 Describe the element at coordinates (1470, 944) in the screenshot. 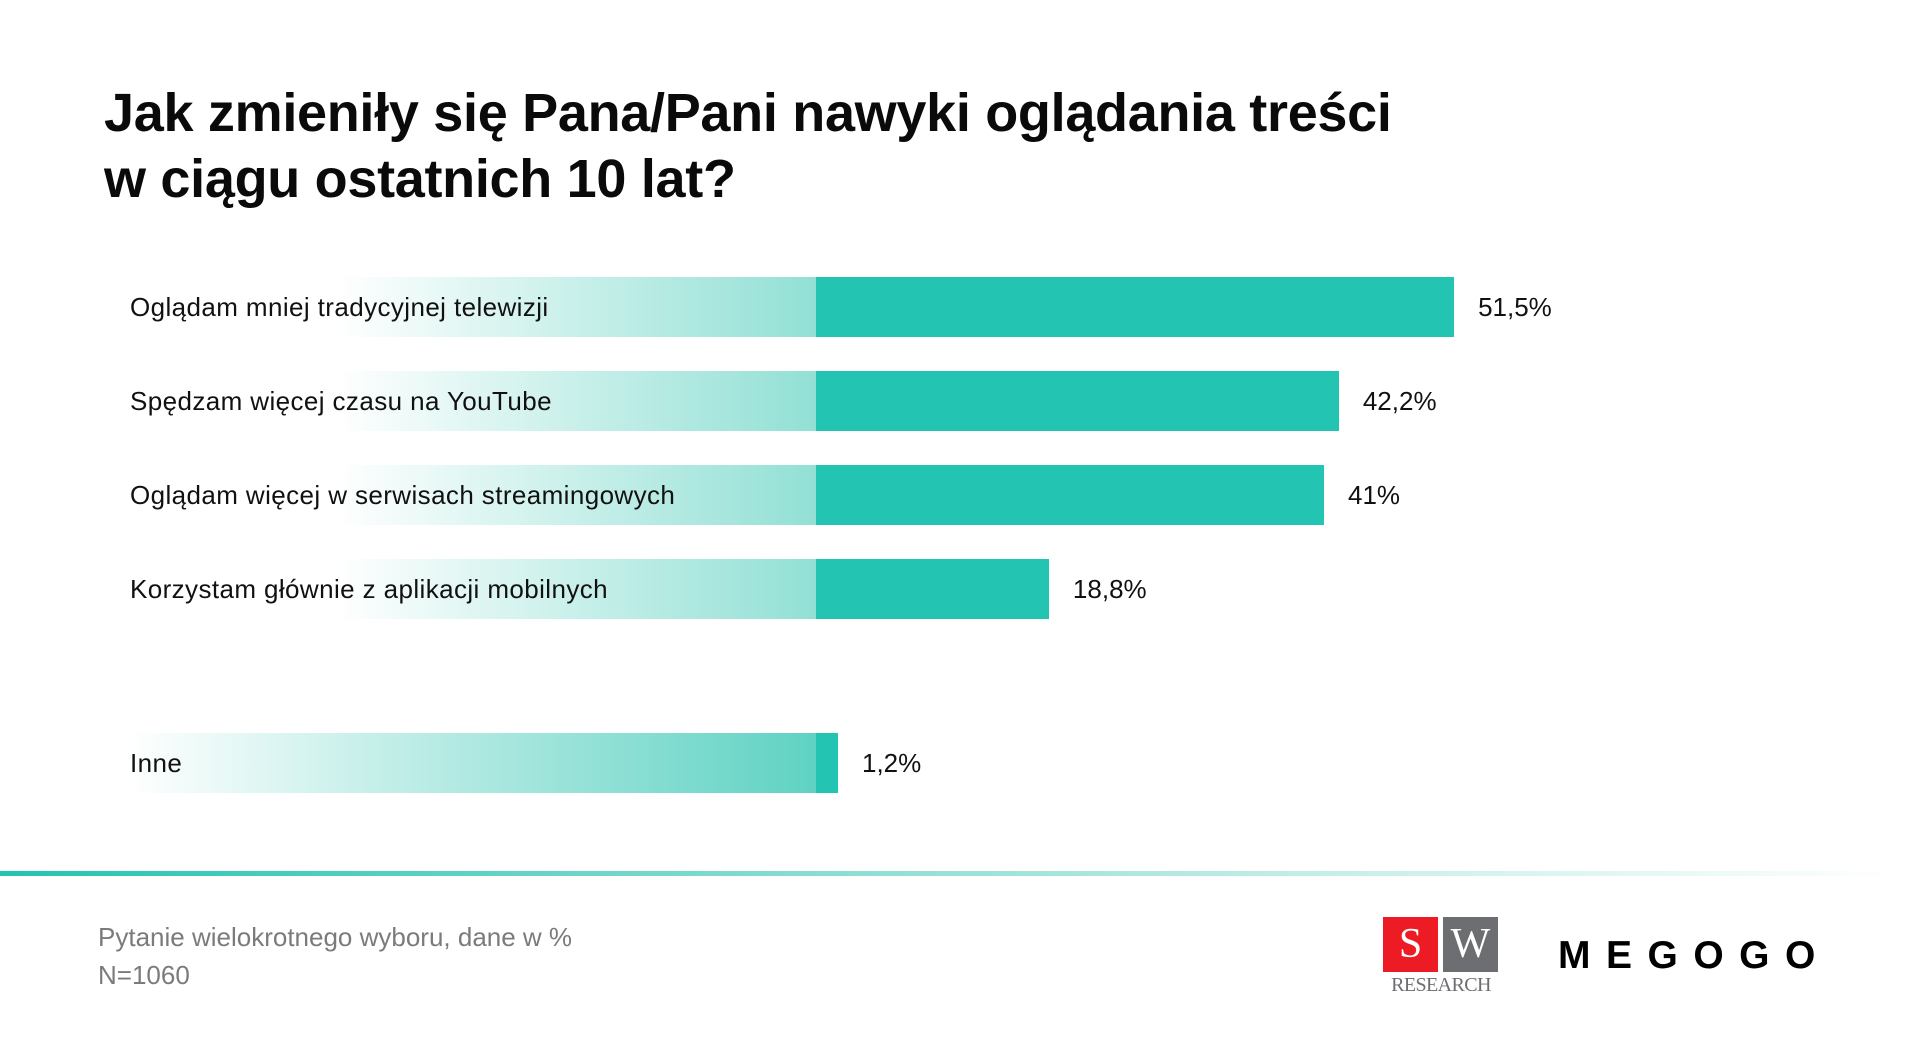

I see `sw-logo-w-box: W` at that location.